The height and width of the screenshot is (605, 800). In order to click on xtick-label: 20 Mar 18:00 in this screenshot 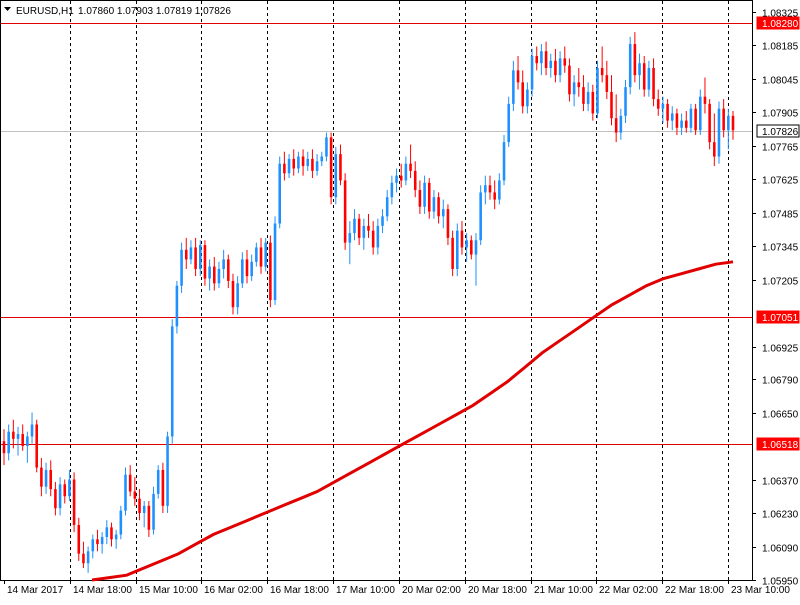, I will do `click(497, 590)`.